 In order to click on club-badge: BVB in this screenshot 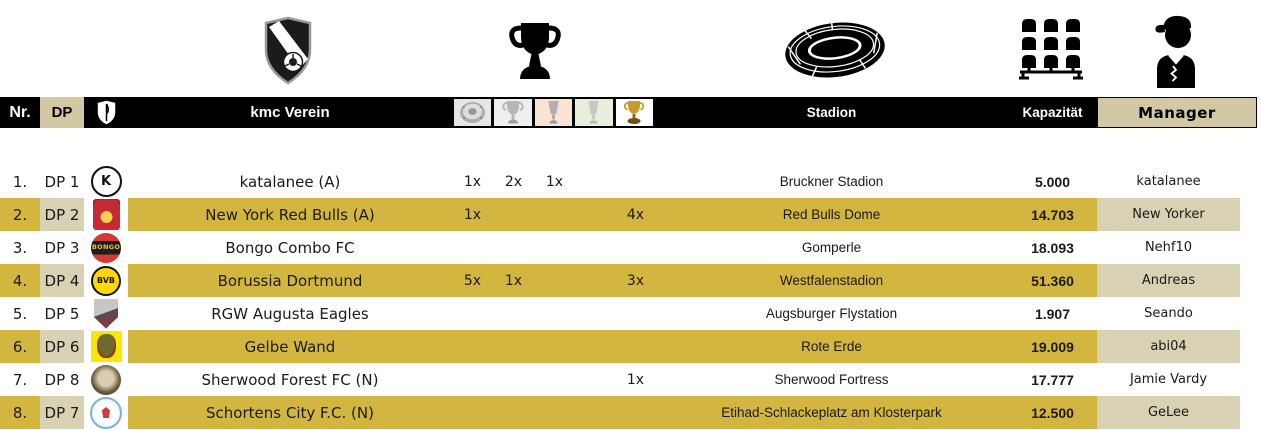, I will do `click(106, 280)`.